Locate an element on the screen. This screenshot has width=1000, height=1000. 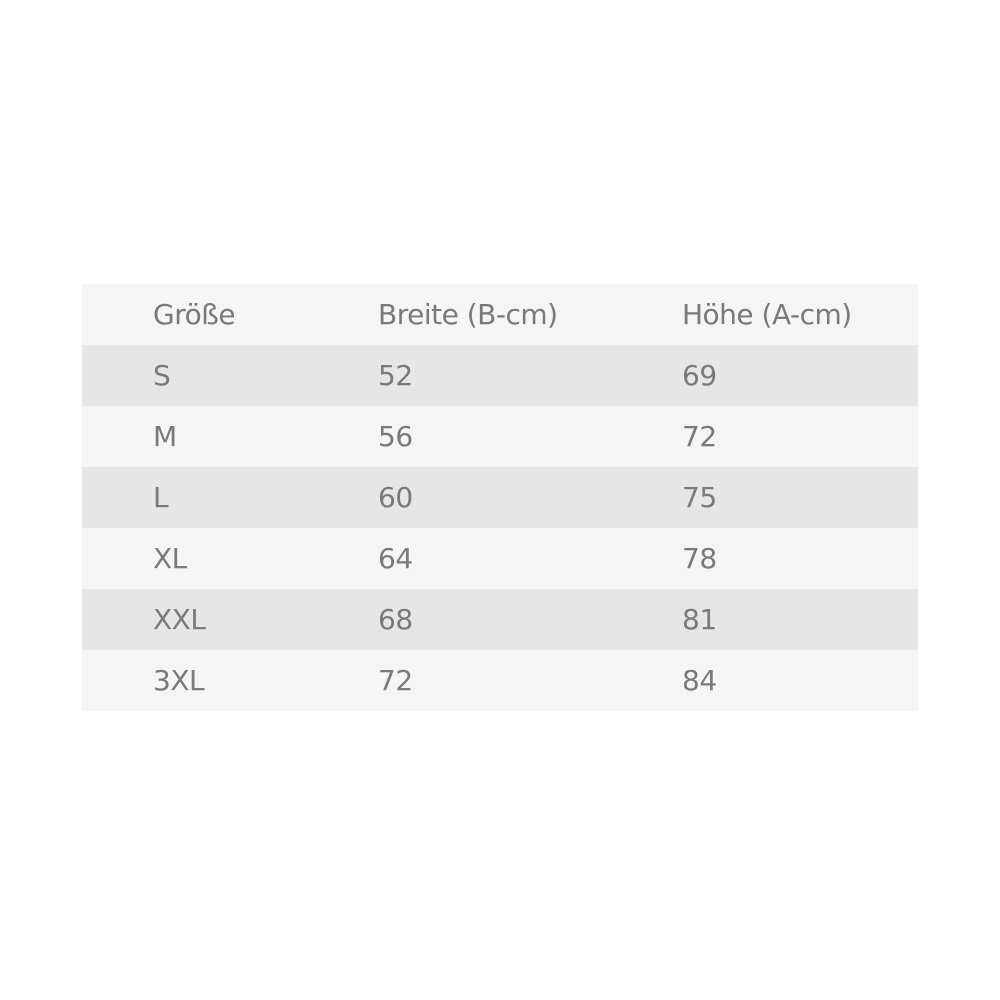
size-cell: L is located at coordinates (161, 497).